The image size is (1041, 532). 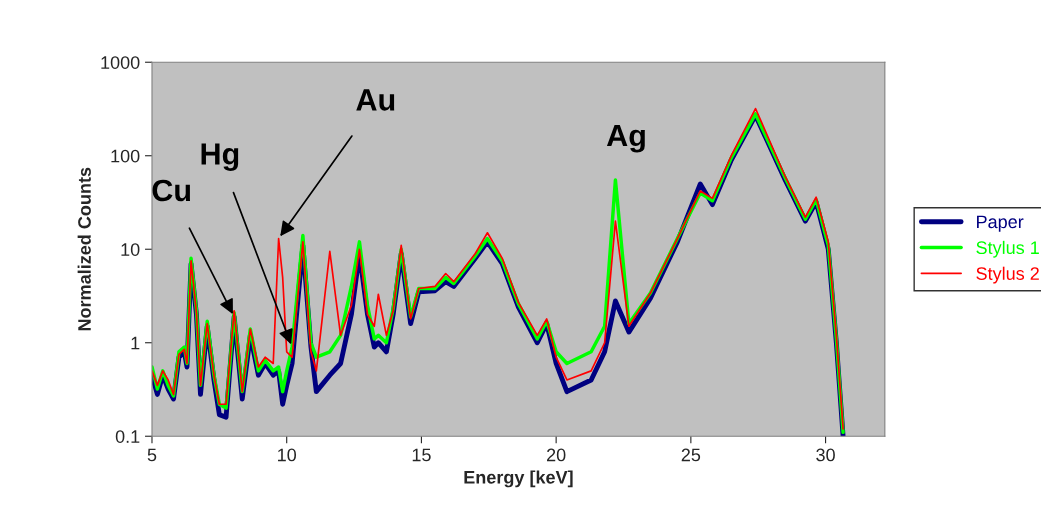 I want to click on annotation: Cu, so click(x=171, y=190).